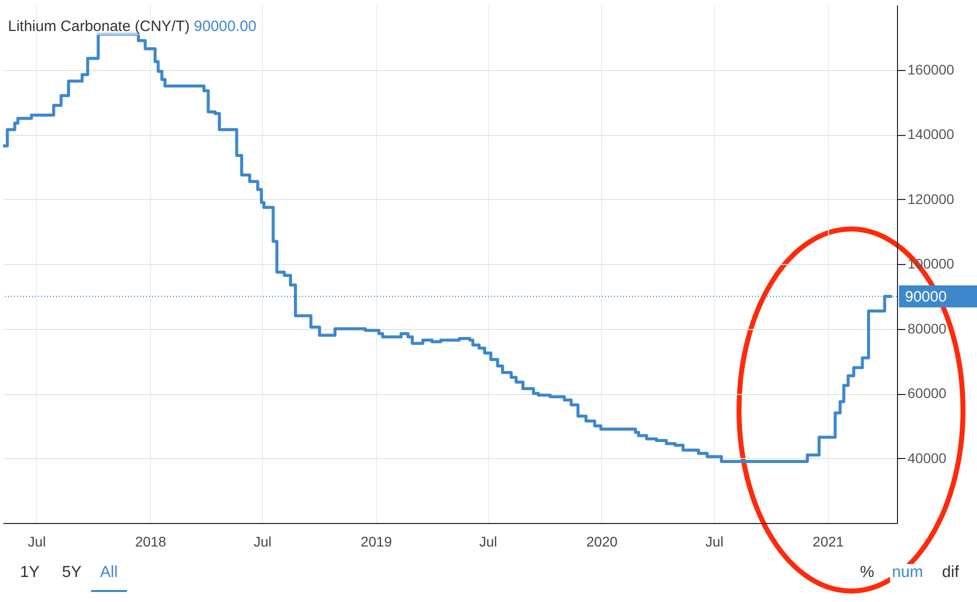 This screenshot has width=977, height=602. What do you see at coordinates (926, 297) in the screenshot?
I see `ref-line-label: 90000` at bounding box center [926, 297].